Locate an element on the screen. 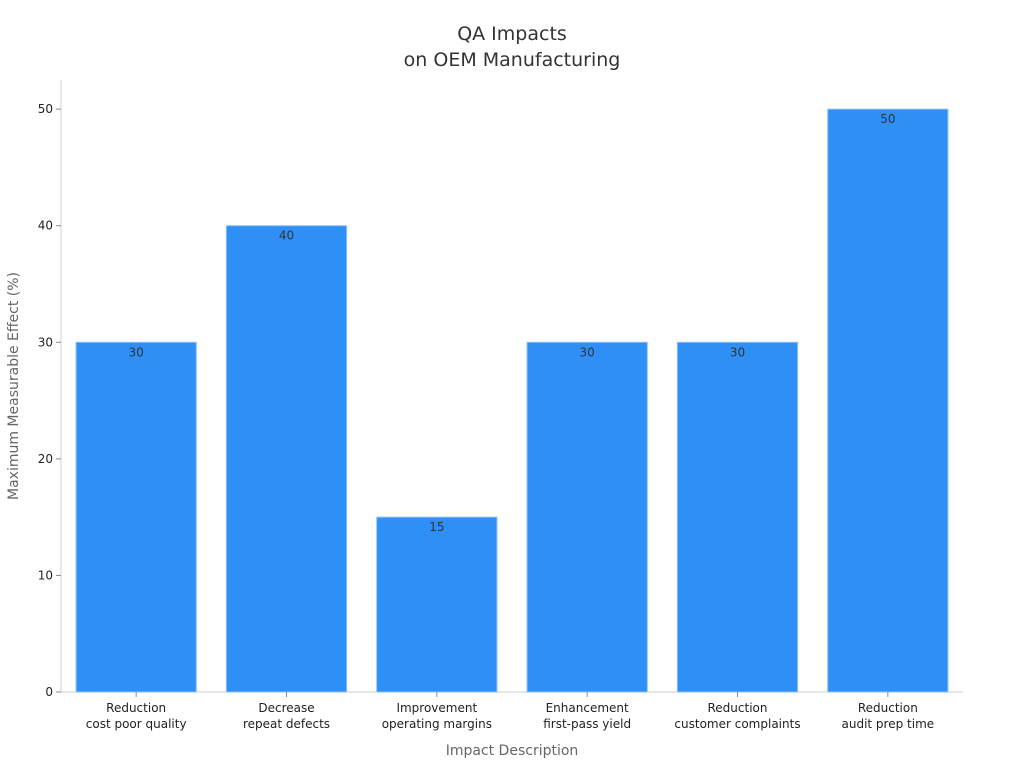 Image resolution: width=1024 pixels, height=768 pixels. y-tick-label: 40 is located at coordinates (45, 226).